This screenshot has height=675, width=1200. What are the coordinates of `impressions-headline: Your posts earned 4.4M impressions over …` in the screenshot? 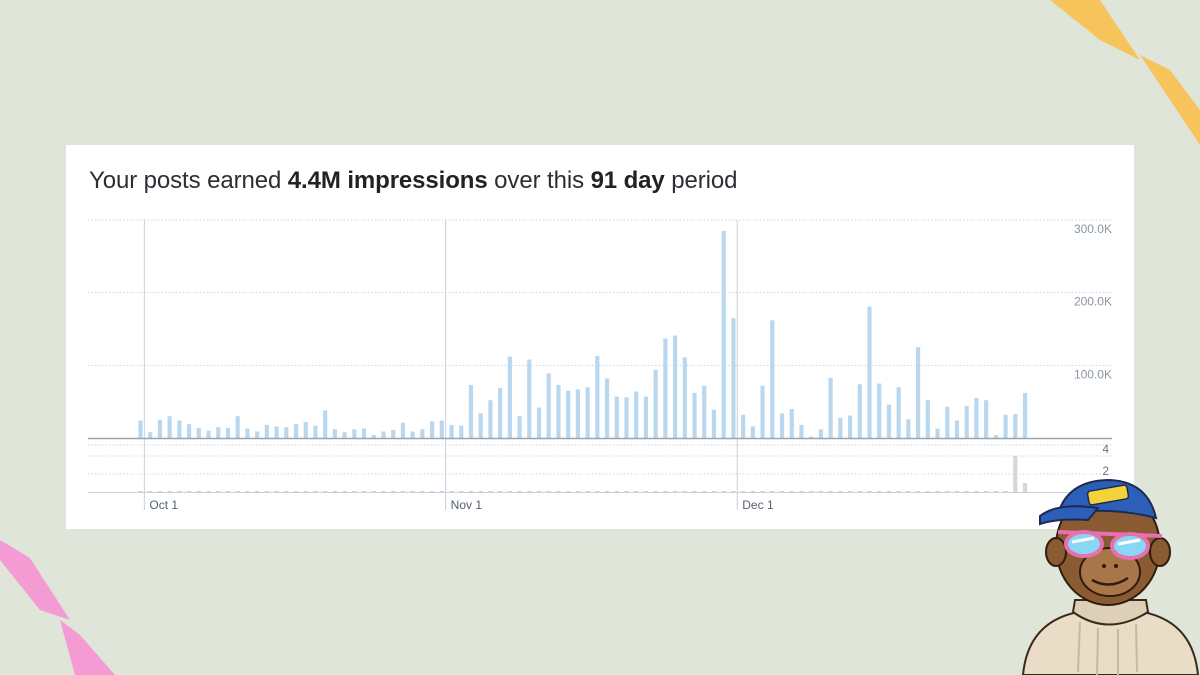 It's located at (413, 181).